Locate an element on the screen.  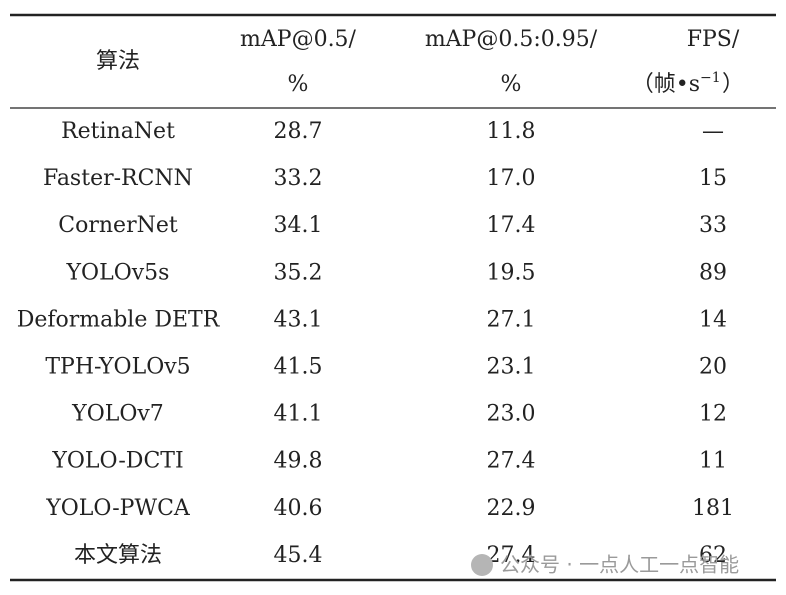
table-cell: 43.1 is located at coordinates (298, 319).